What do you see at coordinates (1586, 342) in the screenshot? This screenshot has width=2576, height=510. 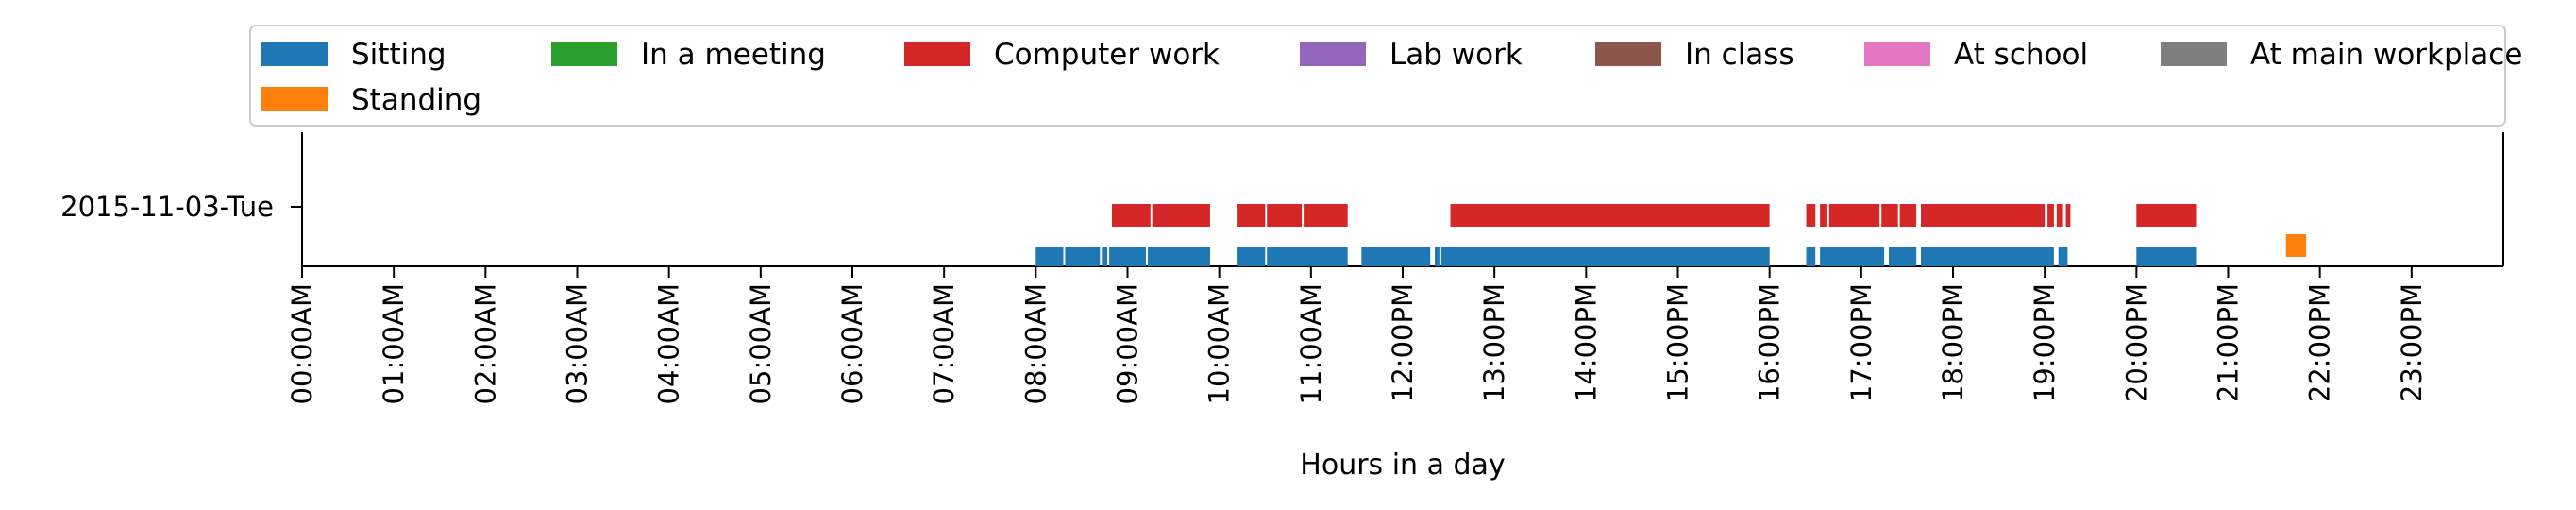 I see `x-tick-label: 14:00PM` at bounding box center [1586, 342].